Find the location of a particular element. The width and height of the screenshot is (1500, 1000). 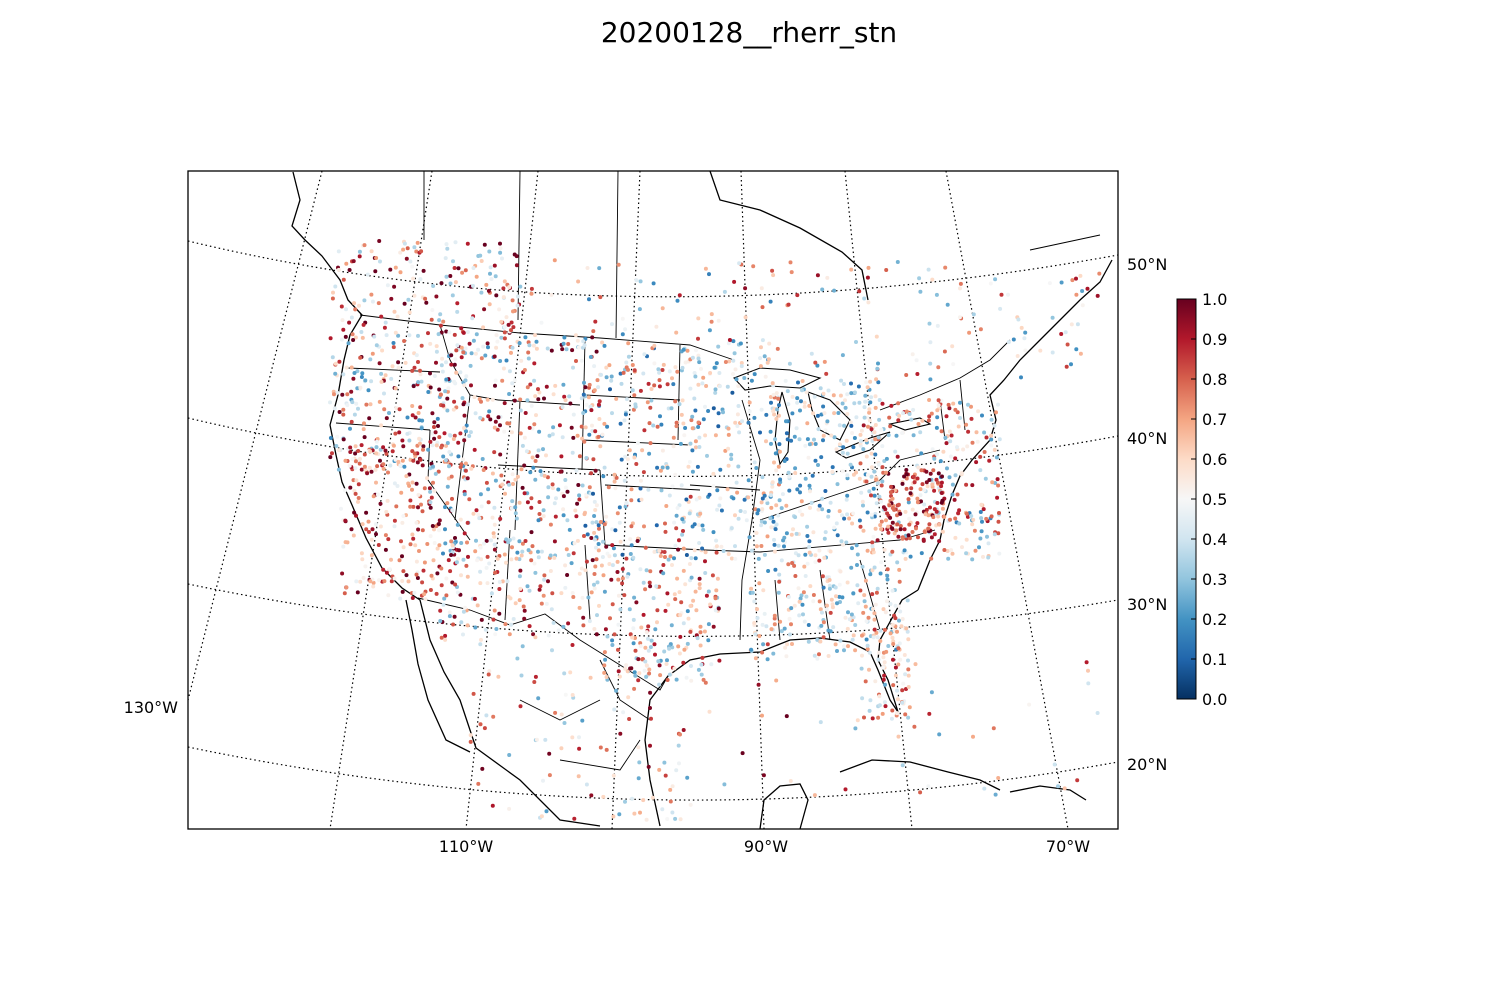

coastline-yucatan is located at coordinates (784, 806).